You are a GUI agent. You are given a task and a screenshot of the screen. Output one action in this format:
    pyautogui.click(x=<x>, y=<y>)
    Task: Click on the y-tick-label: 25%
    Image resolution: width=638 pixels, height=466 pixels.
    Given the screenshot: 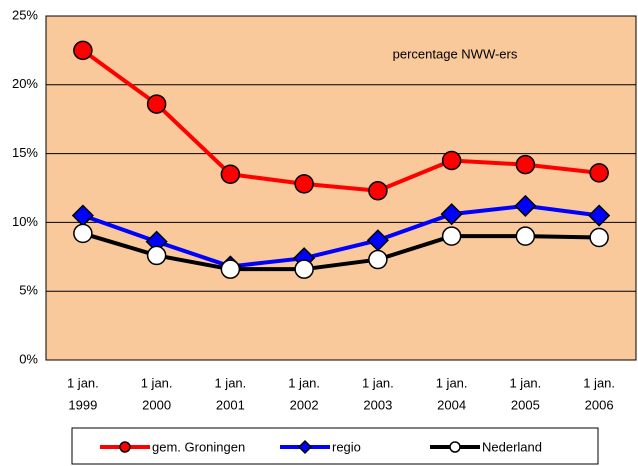 What is the action you would take?
    pyautogui.click(x=25, y=14)
    